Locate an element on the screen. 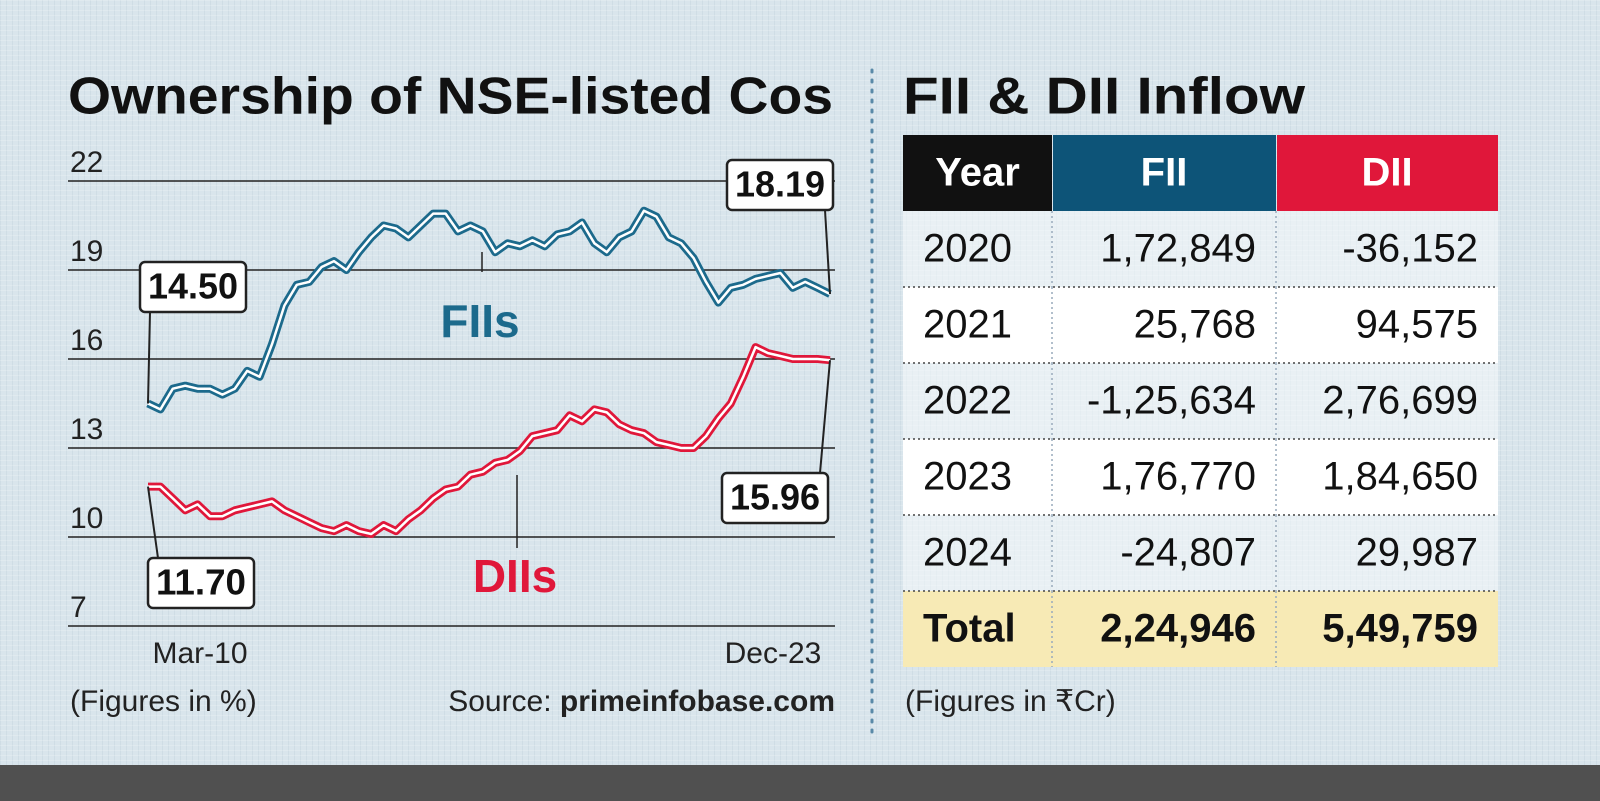 The image size is (1600, 801). column-header: FII is located at coordinates (1164, 173).